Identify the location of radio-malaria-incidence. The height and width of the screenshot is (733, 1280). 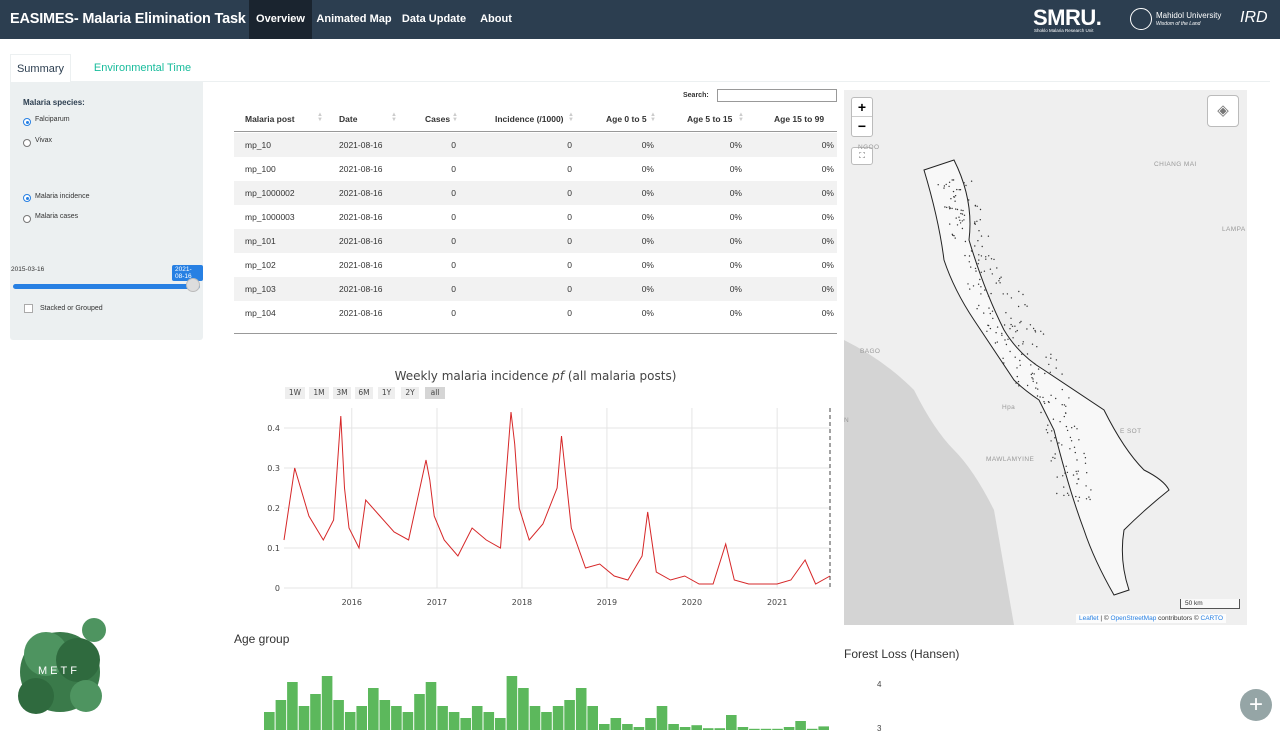
(27, 198).